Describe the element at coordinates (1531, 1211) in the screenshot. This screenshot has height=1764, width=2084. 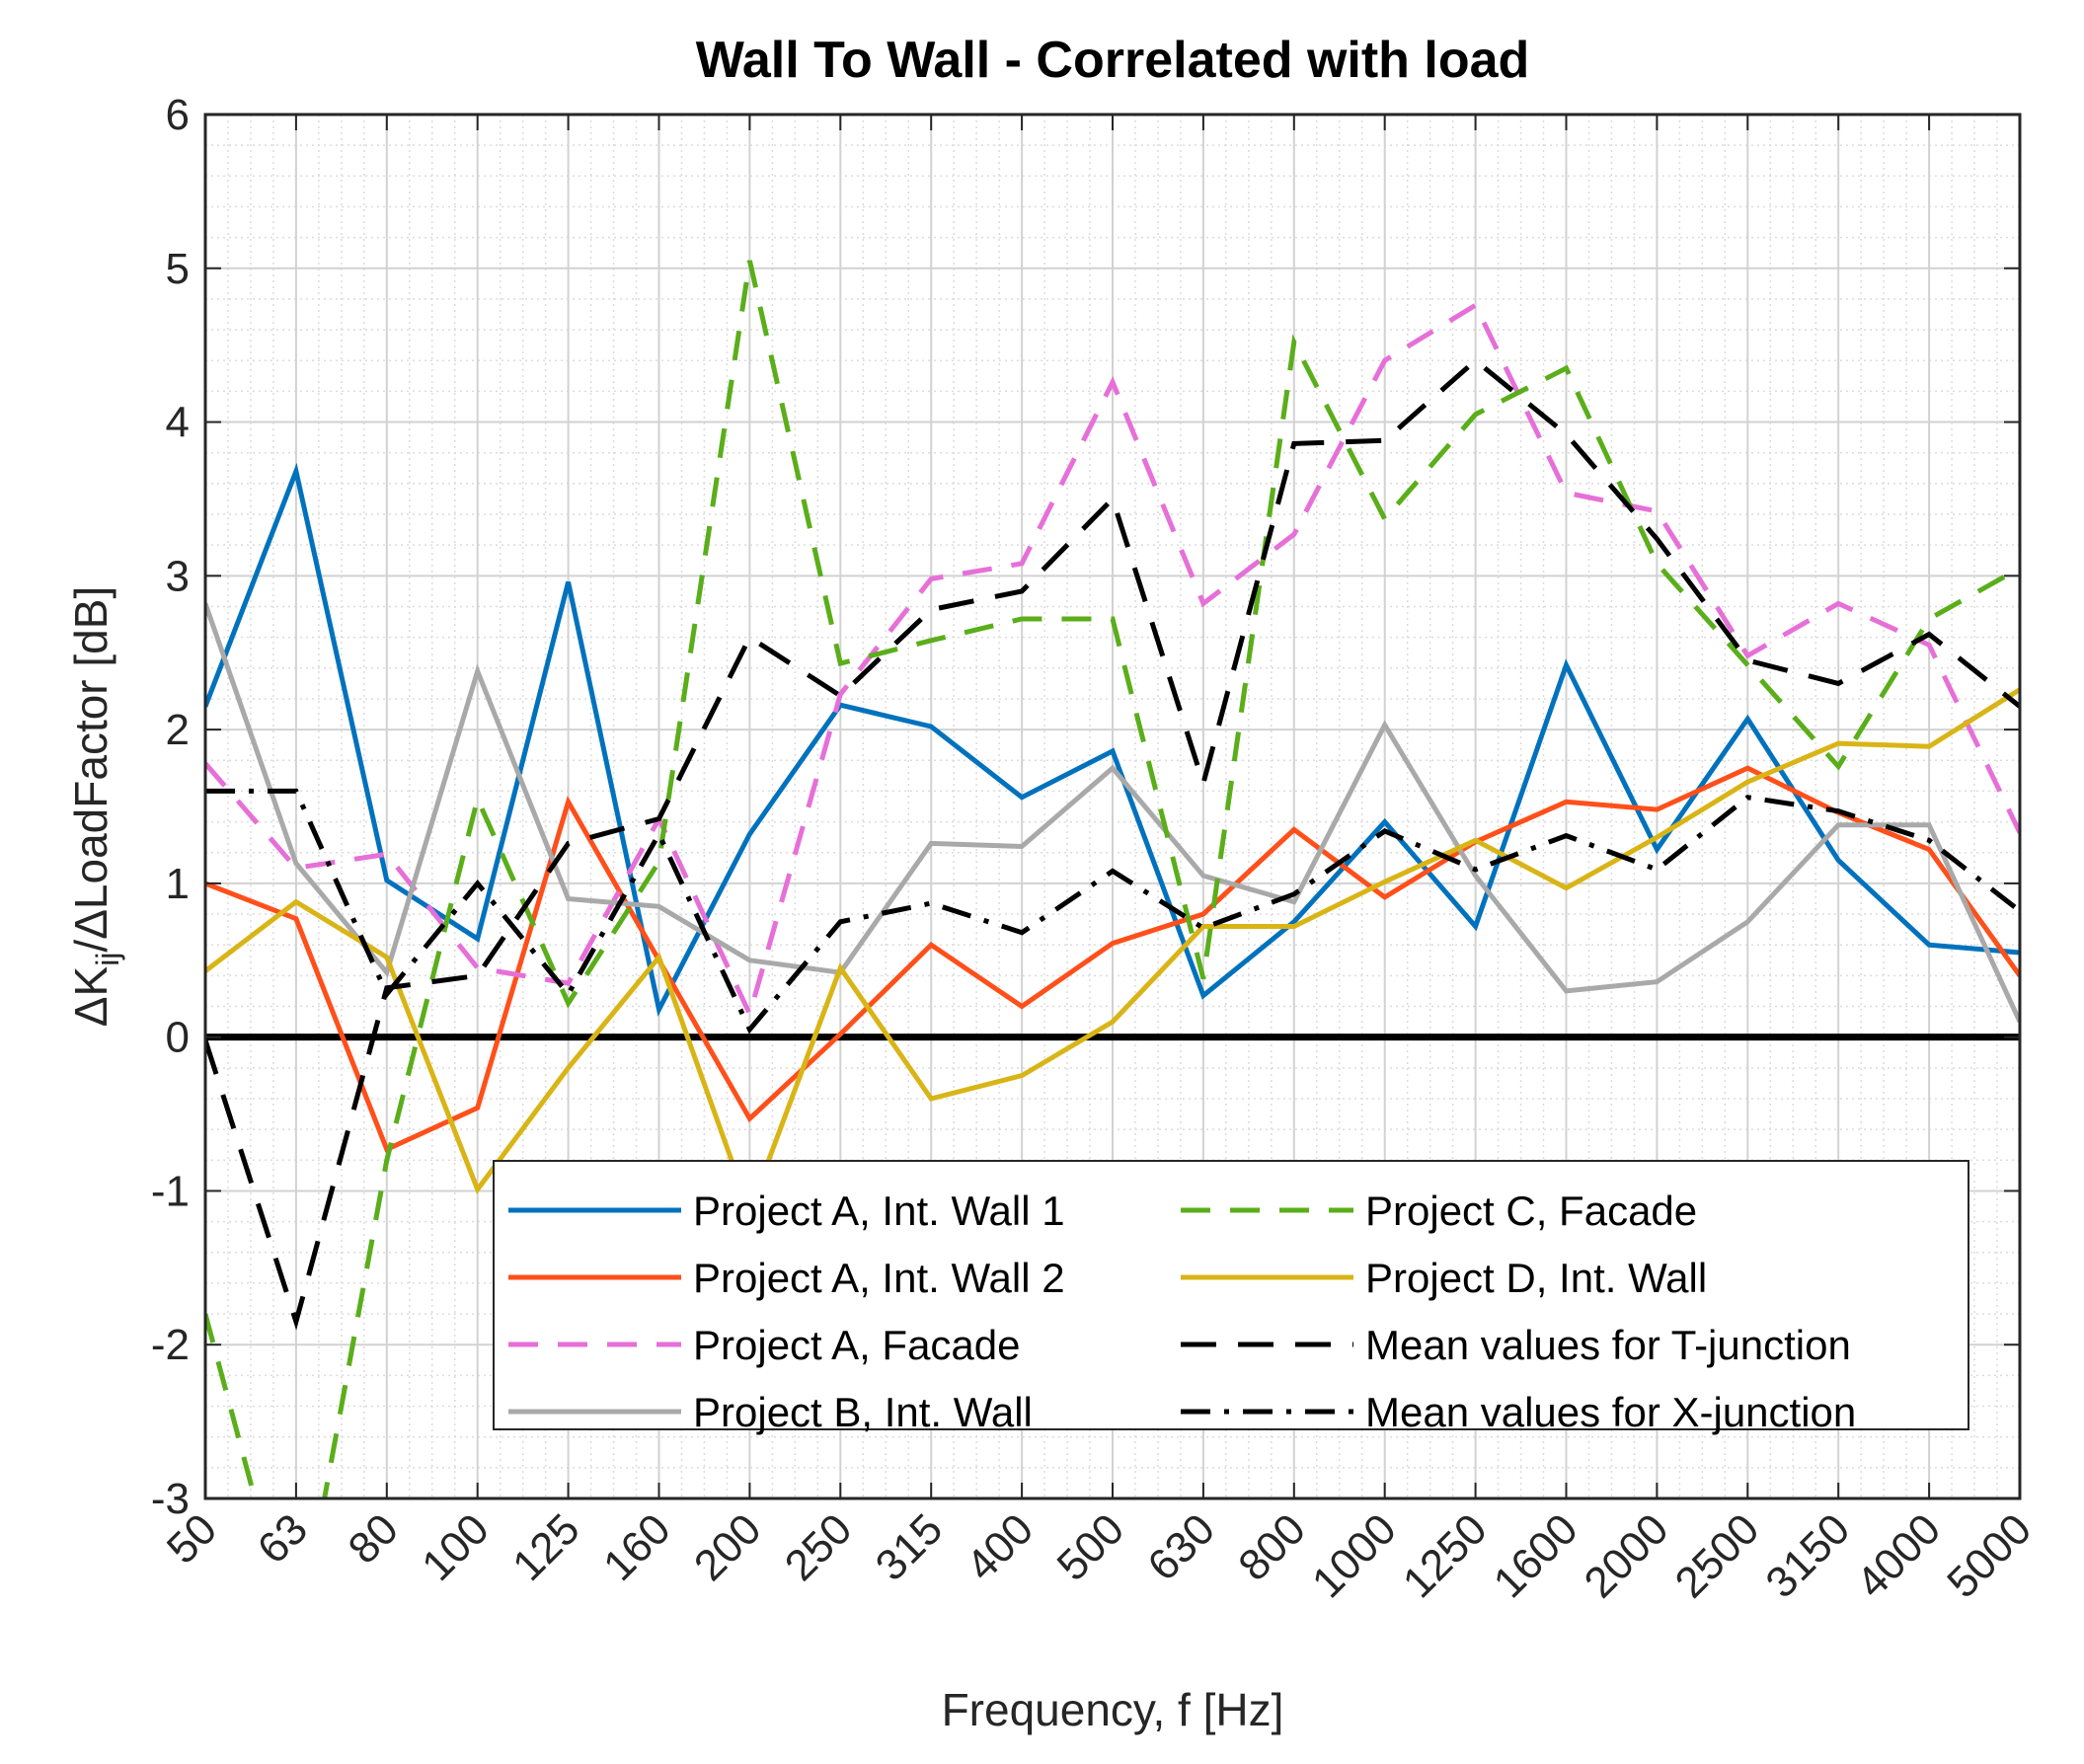
I see `legend-label: Project C, Facade` at that location.